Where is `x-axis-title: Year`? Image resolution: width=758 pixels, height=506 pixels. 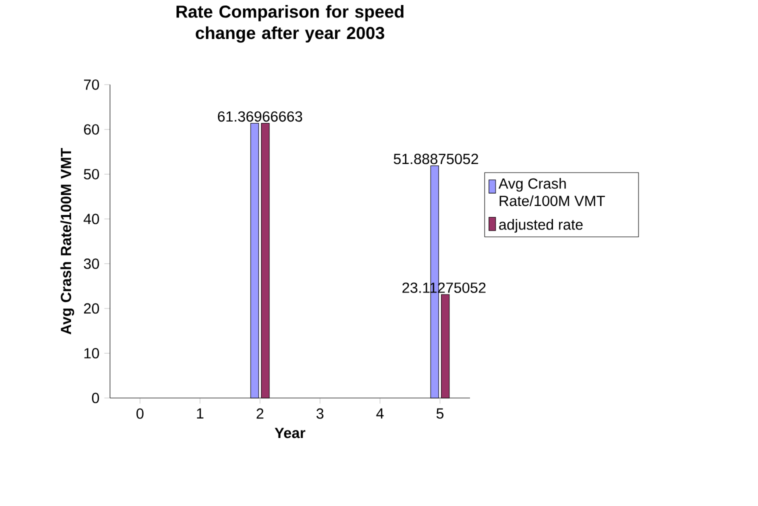
x-axis-title: Year is located at coordinates (290, 433).